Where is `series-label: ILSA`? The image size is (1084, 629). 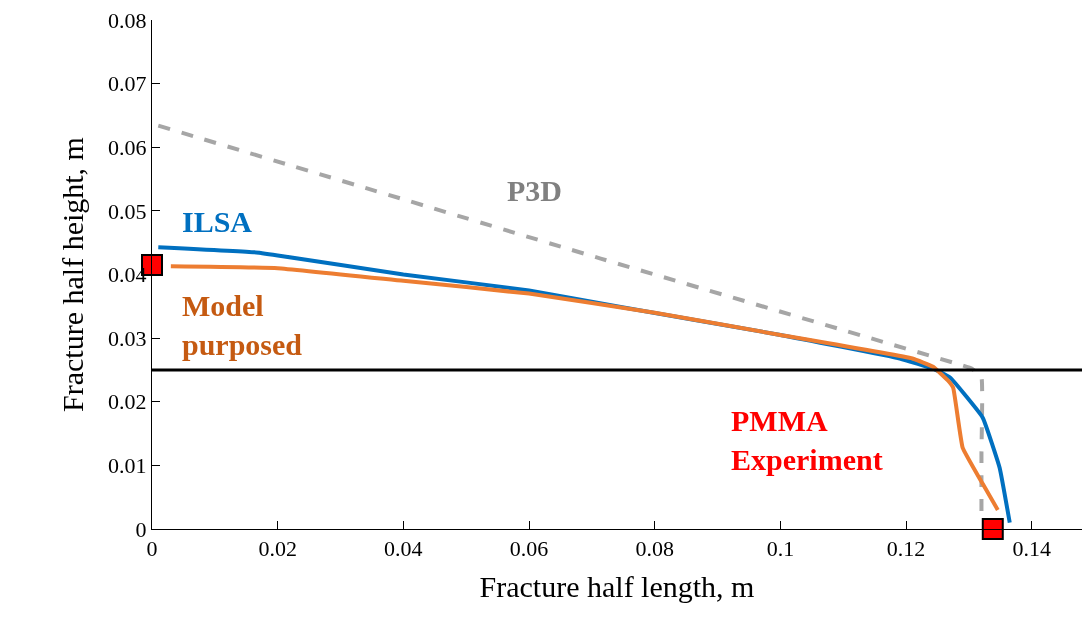 series-label: ILSA is located at coordinates (217, 221).